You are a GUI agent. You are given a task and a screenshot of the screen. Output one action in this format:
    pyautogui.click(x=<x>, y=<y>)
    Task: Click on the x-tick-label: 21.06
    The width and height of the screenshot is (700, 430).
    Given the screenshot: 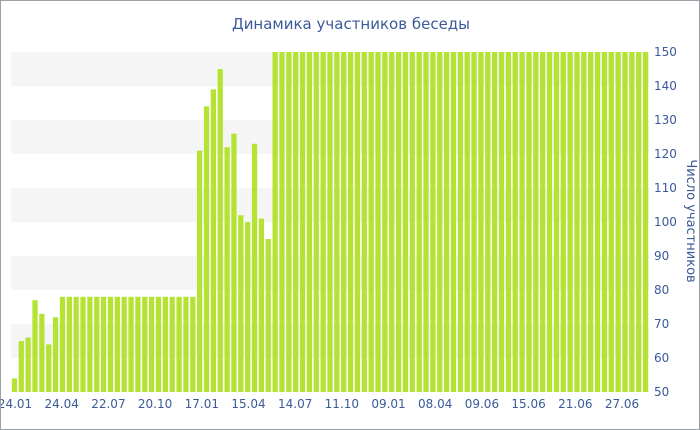 What is the action you would take?
    pyautogui.click(x=575, y=404)
    